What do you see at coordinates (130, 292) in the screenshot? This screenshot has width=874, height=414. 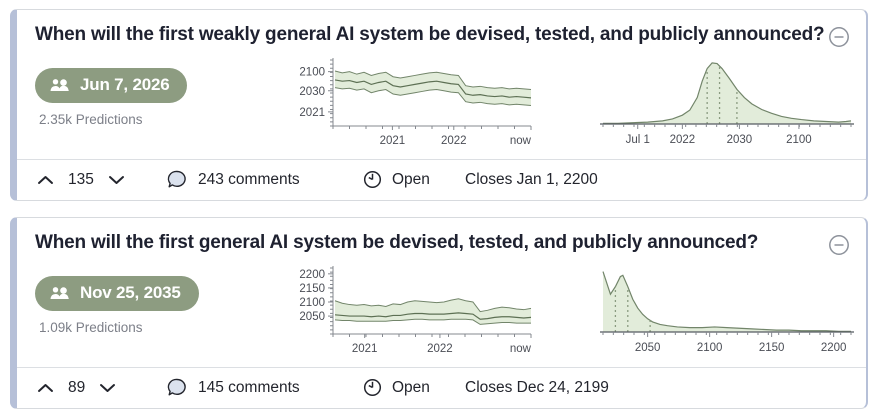 I see `badge-date: Nov 25, 2035` at bounding box center [130, 292].